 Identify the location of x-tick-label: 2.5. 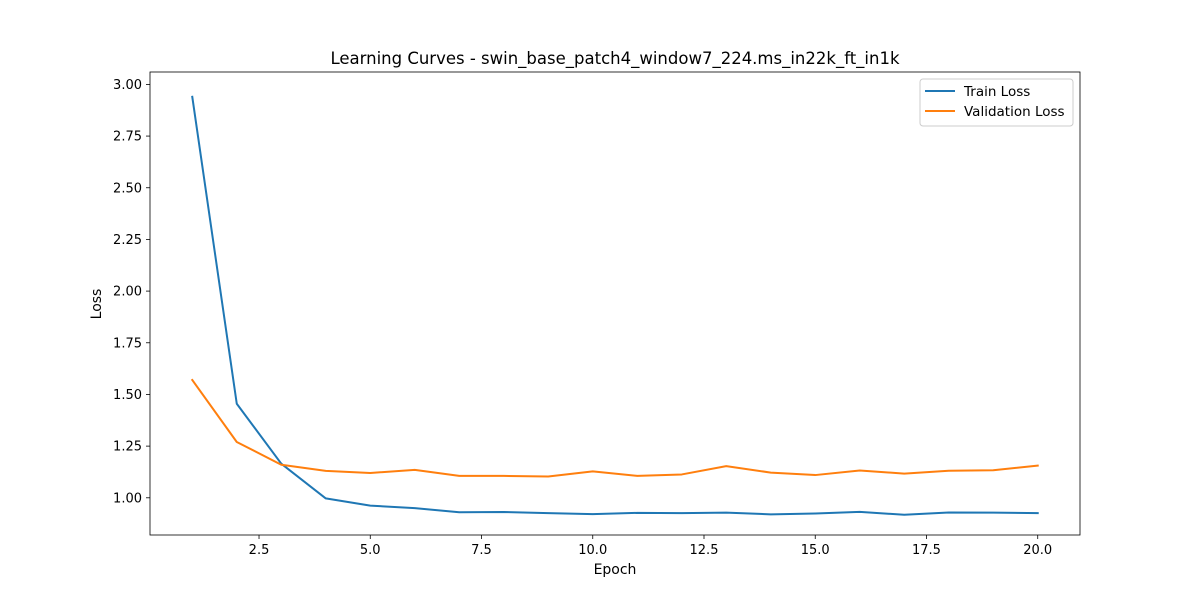
(259, 550).